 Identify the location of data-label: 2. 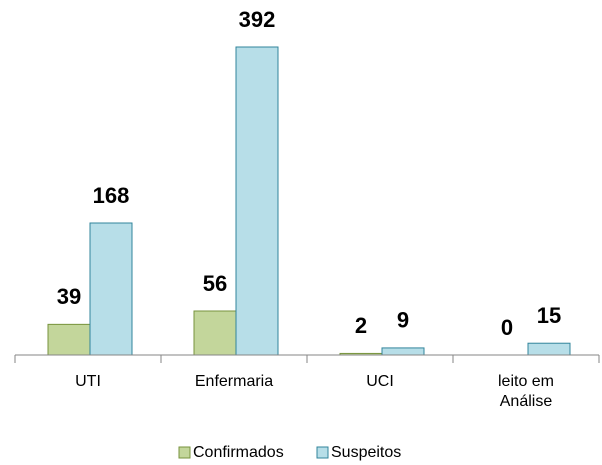
(361, 325).